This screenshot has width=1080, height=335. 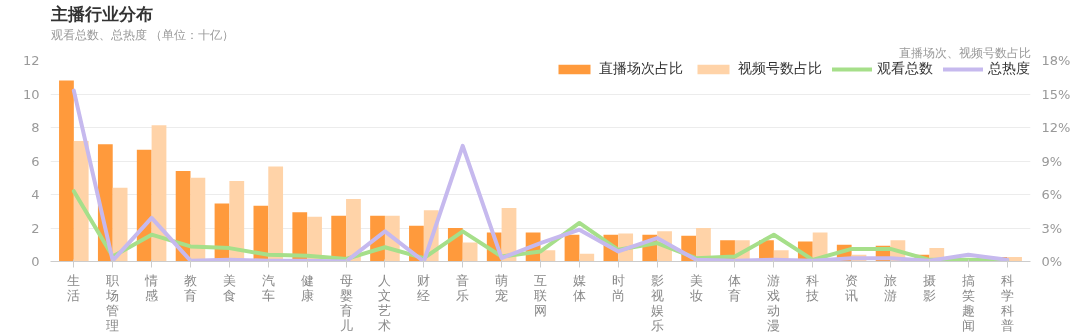 I want to click on x-tick-label: 时尚, so click(x=618, y=287).